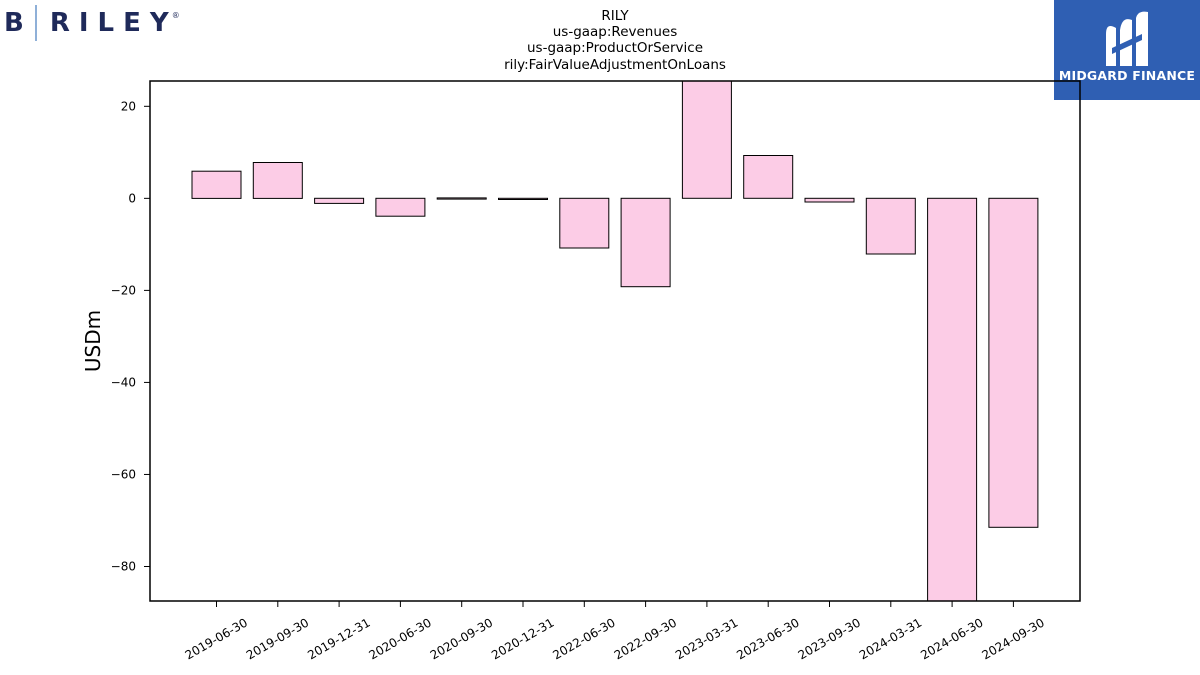 This screenshot has height=675, width=1200. Describe the element at coordinates (615, 32) in the screenshot. I see `chart-title-line-2: us-gaap:Revenues` at that location.